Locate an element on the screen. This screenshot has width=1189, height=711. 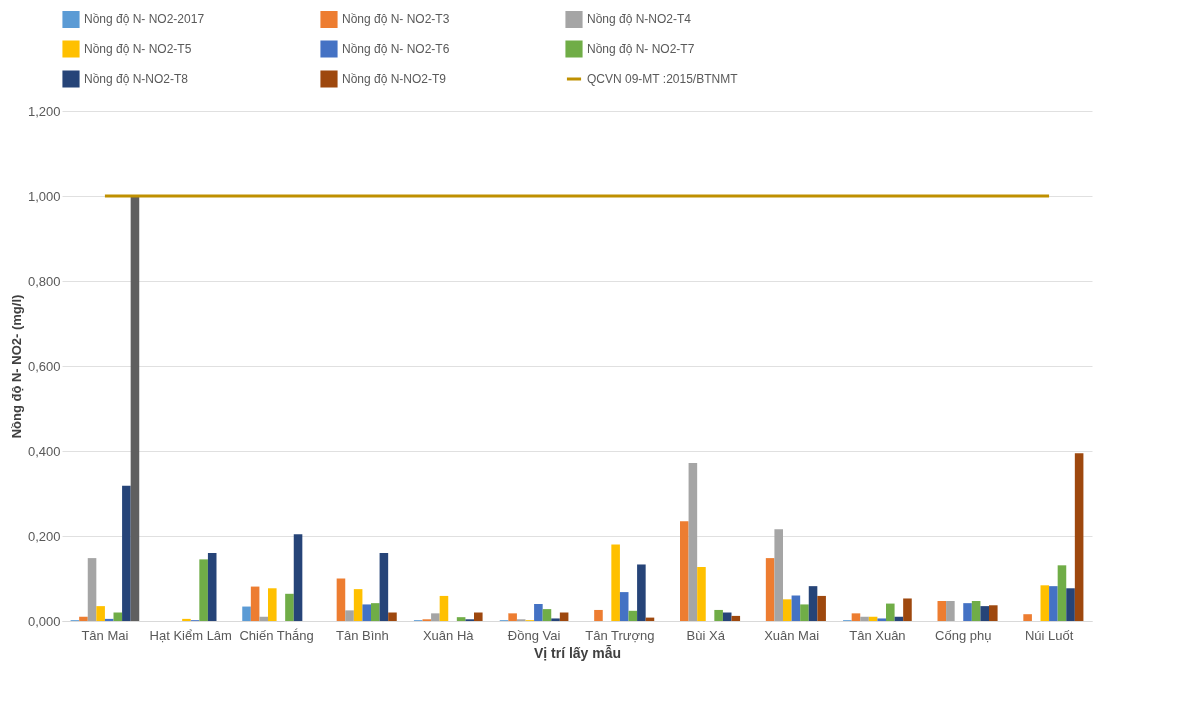
legend-label: Nồng độ N-NO2-T8 is located at coordinates (136, 79).